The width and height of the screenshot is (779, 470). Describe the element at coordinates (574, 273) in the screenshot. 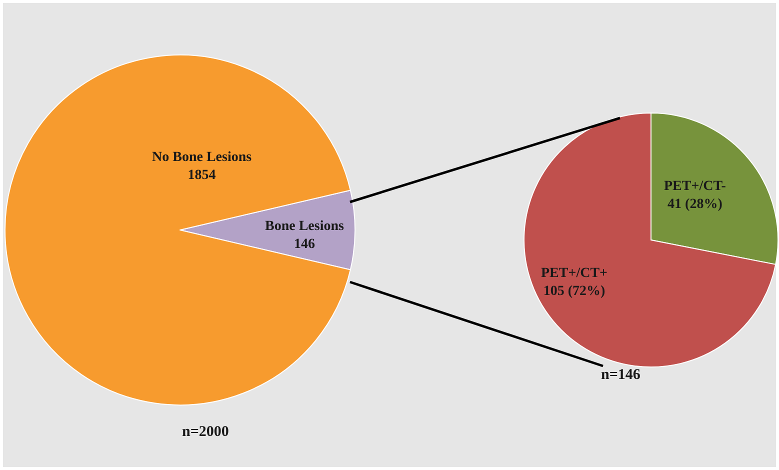

I see `slice-label: PET+/CT+` at that location.